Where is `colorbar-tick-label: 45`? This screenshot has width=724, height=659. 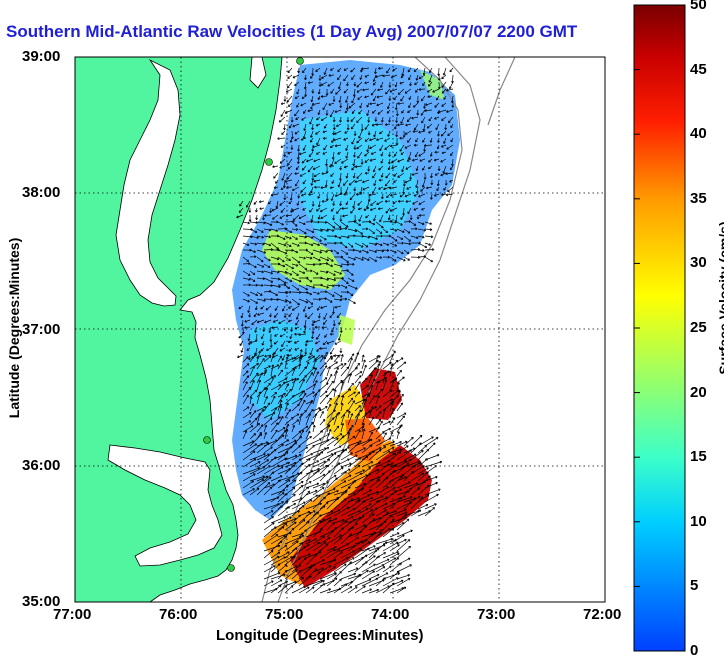 colorbar-tick-label: 45 is located at coordinates (698, 69).